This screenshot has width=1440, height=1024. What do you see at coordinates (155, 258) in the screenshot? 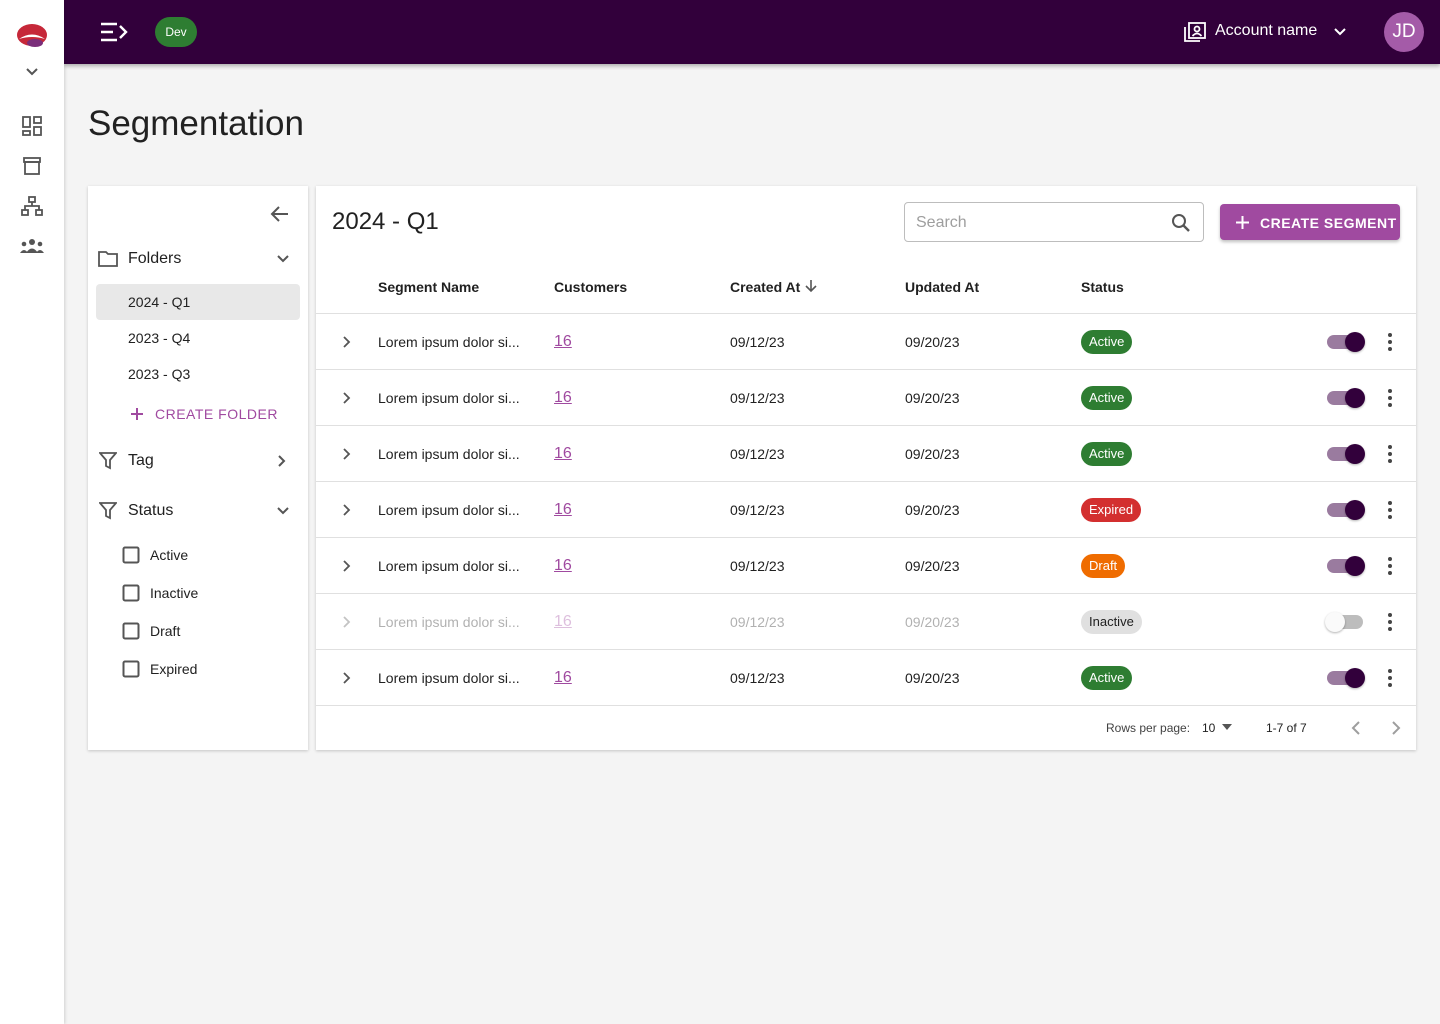
I see `folders-heading: Folders` at bounding box center [155, 258].